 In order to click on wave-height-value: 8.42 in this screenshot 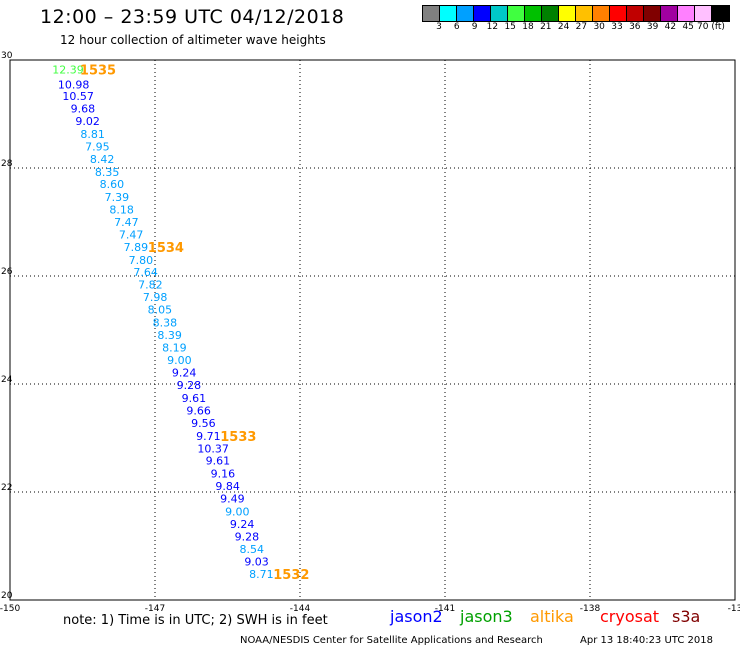, I will do `click(102, 159)`.